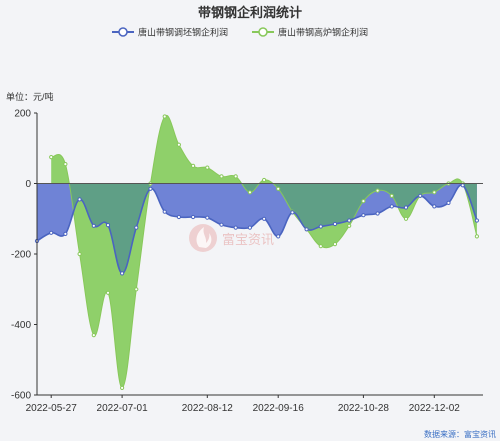 The image size is (500, 441). Describe the element at coordinates (248, 239) in the screenshot. I see `watermark-text: 富宝资讯` at that location.